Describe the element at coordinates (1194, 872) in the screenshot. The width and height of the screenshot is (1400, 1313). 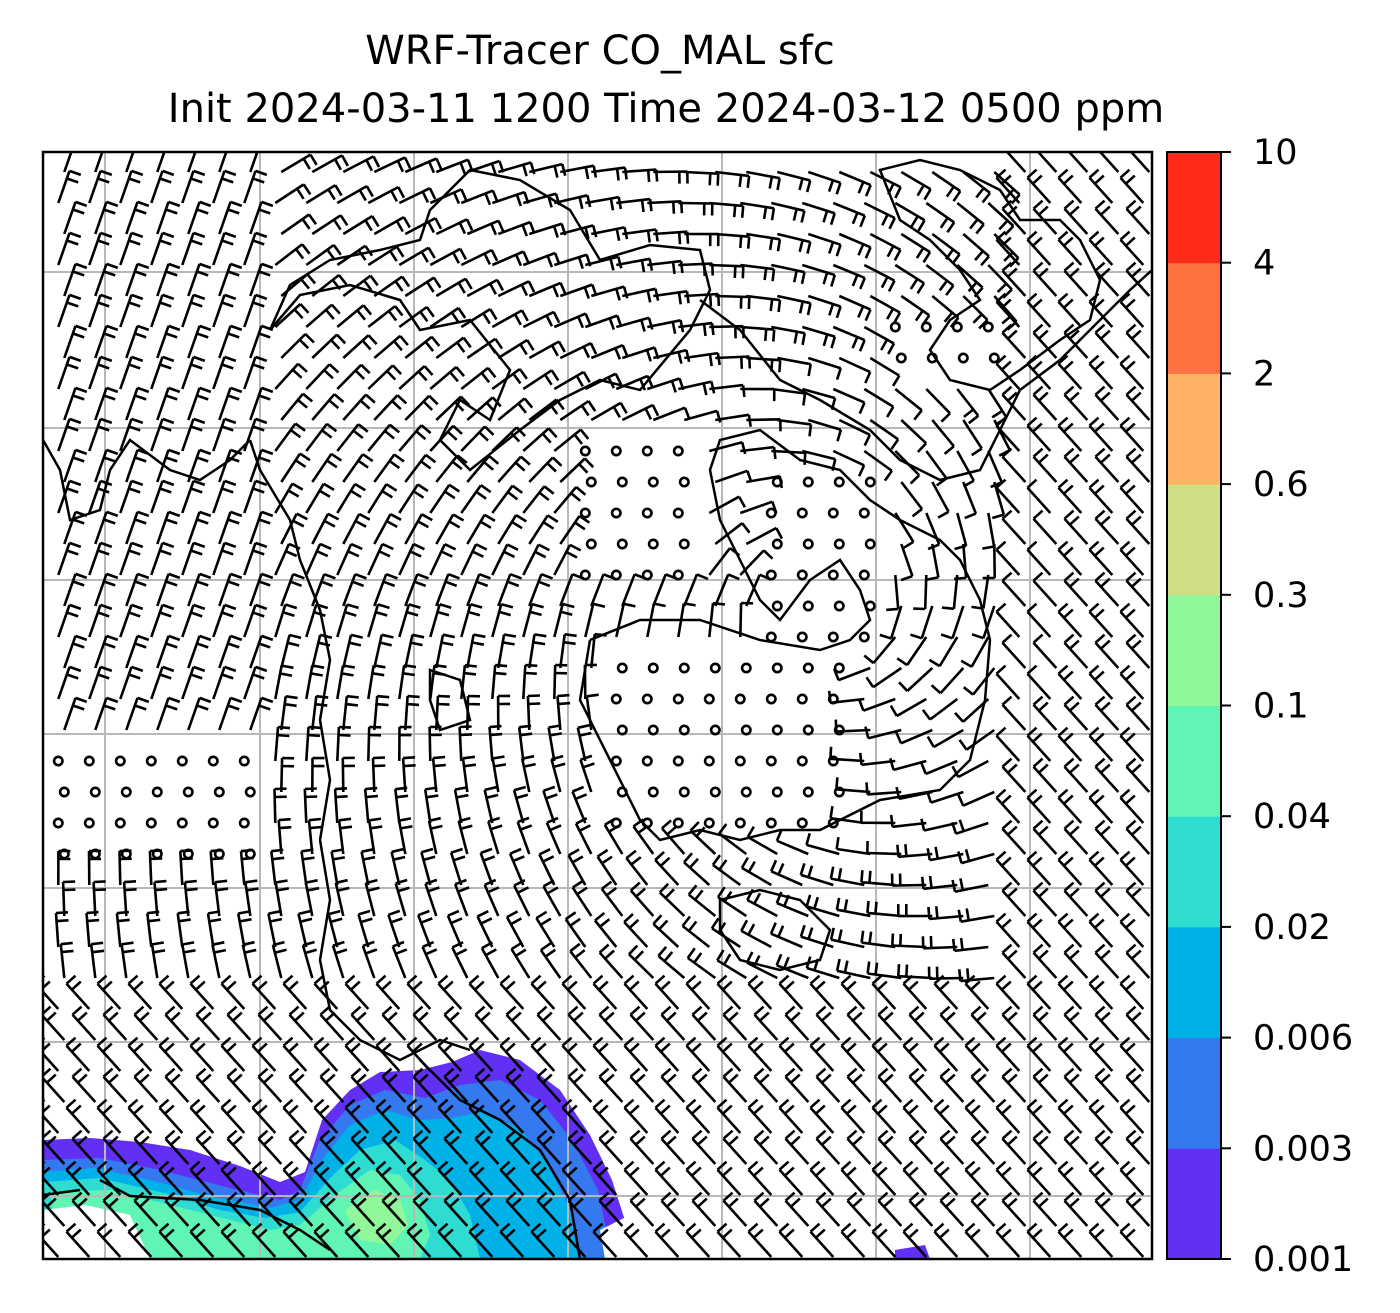
I see `colorbar-segment` at that location.